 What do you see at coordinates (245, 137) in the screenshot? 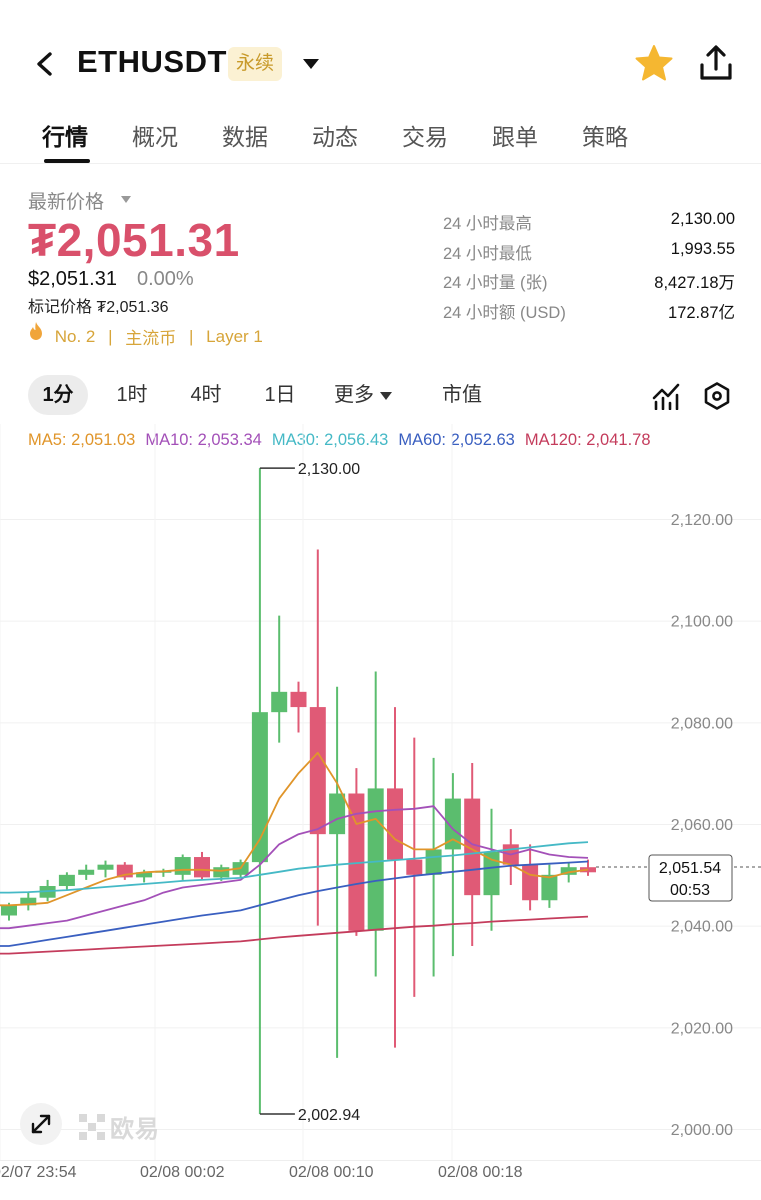
I see `tab-data: 数据` at bounding box center [245, 137].